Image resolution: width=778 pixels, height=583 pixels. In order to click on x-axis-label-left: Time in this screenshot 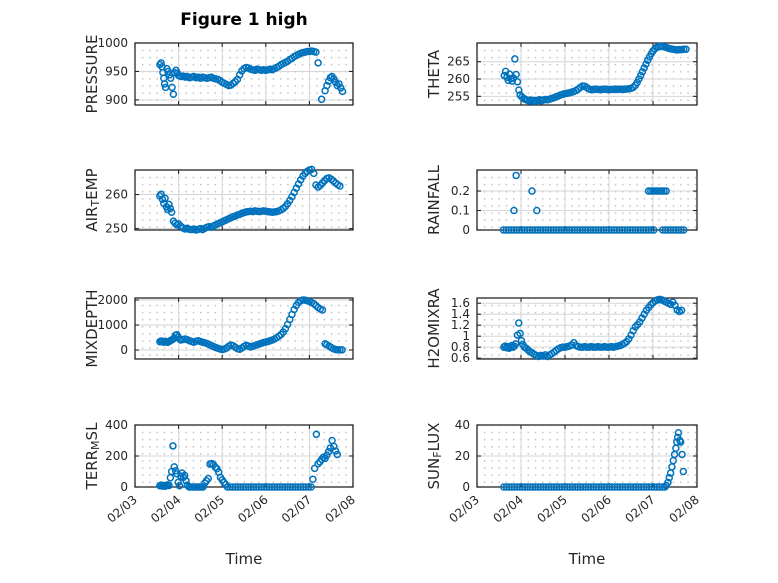, I will do `click(244, 559)`.